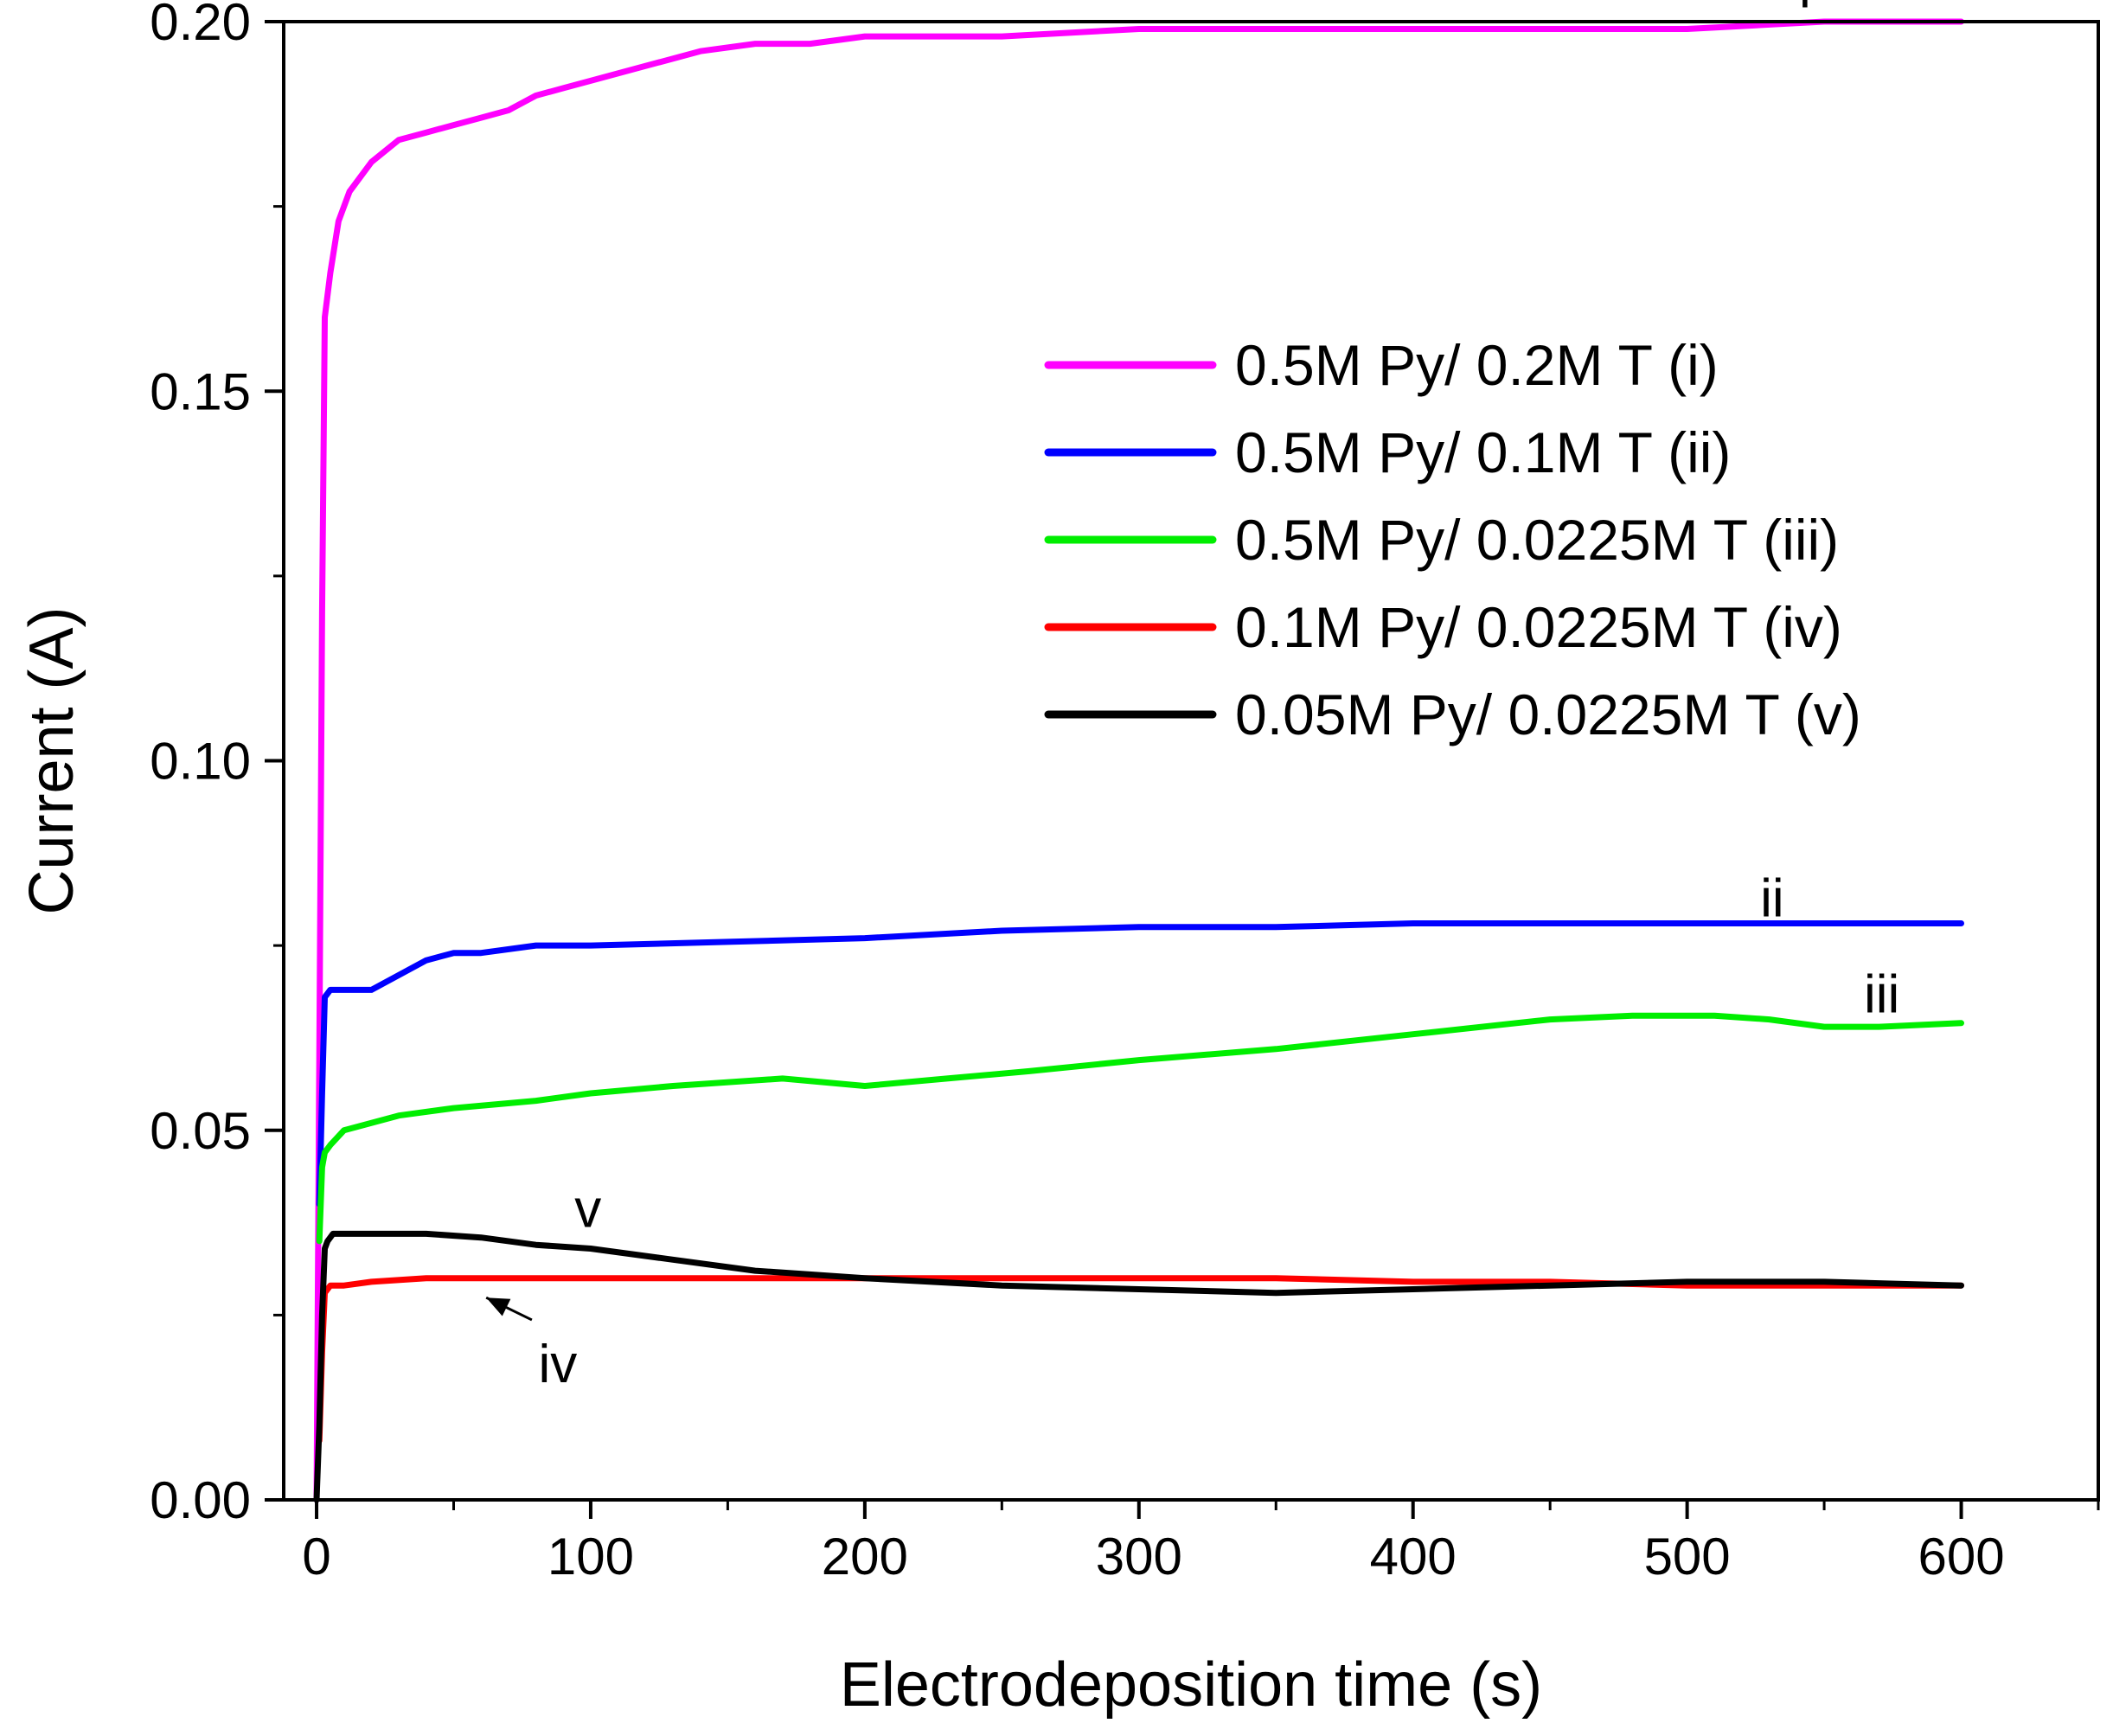 The width and height of the screenshot is (2113, 1736). What do you see at coordinates (1548, 714) in the screenshot?
I see `legend-label-v: 0.05M Py/ 0.0225M T (v)` at bounding box center [1548, 714].